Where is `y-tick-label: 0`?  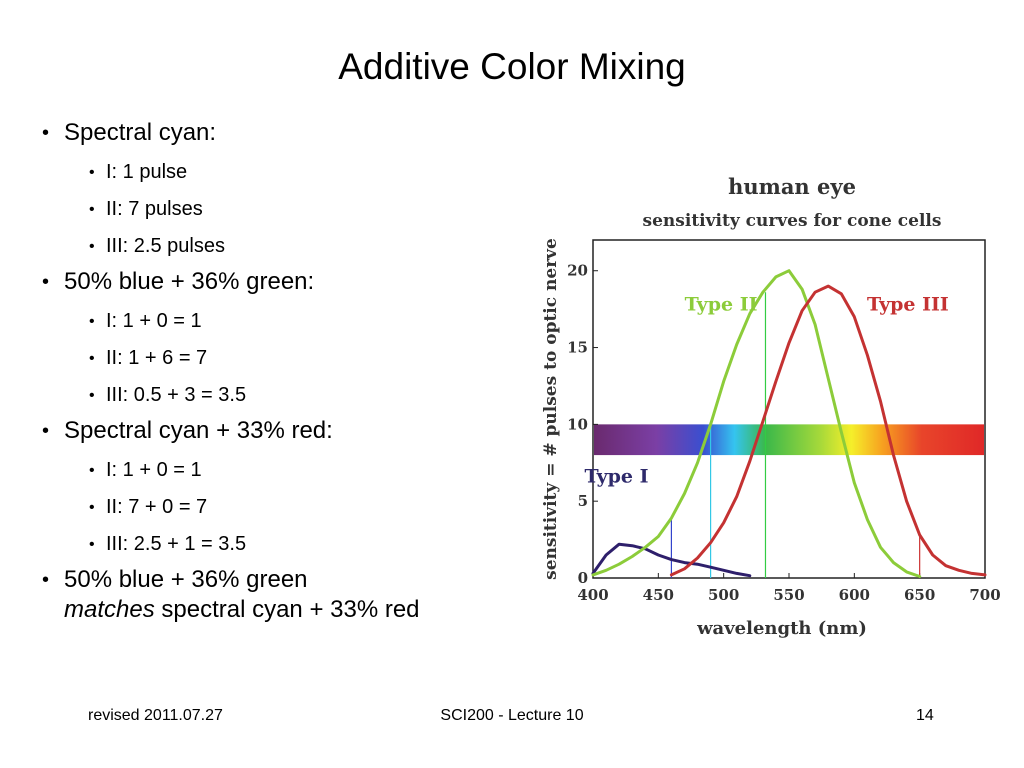
y-tick-label: 0 is located at coordinates (583, 578).